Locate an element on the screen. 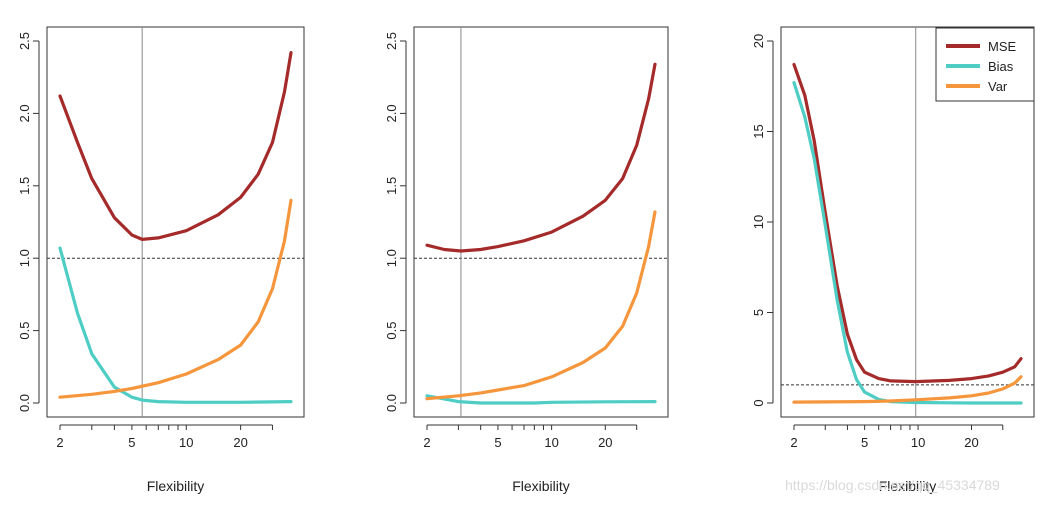 This screenshot has width=1051, height=505. y-tick-label: 0 is located at coordinates (758, 402).